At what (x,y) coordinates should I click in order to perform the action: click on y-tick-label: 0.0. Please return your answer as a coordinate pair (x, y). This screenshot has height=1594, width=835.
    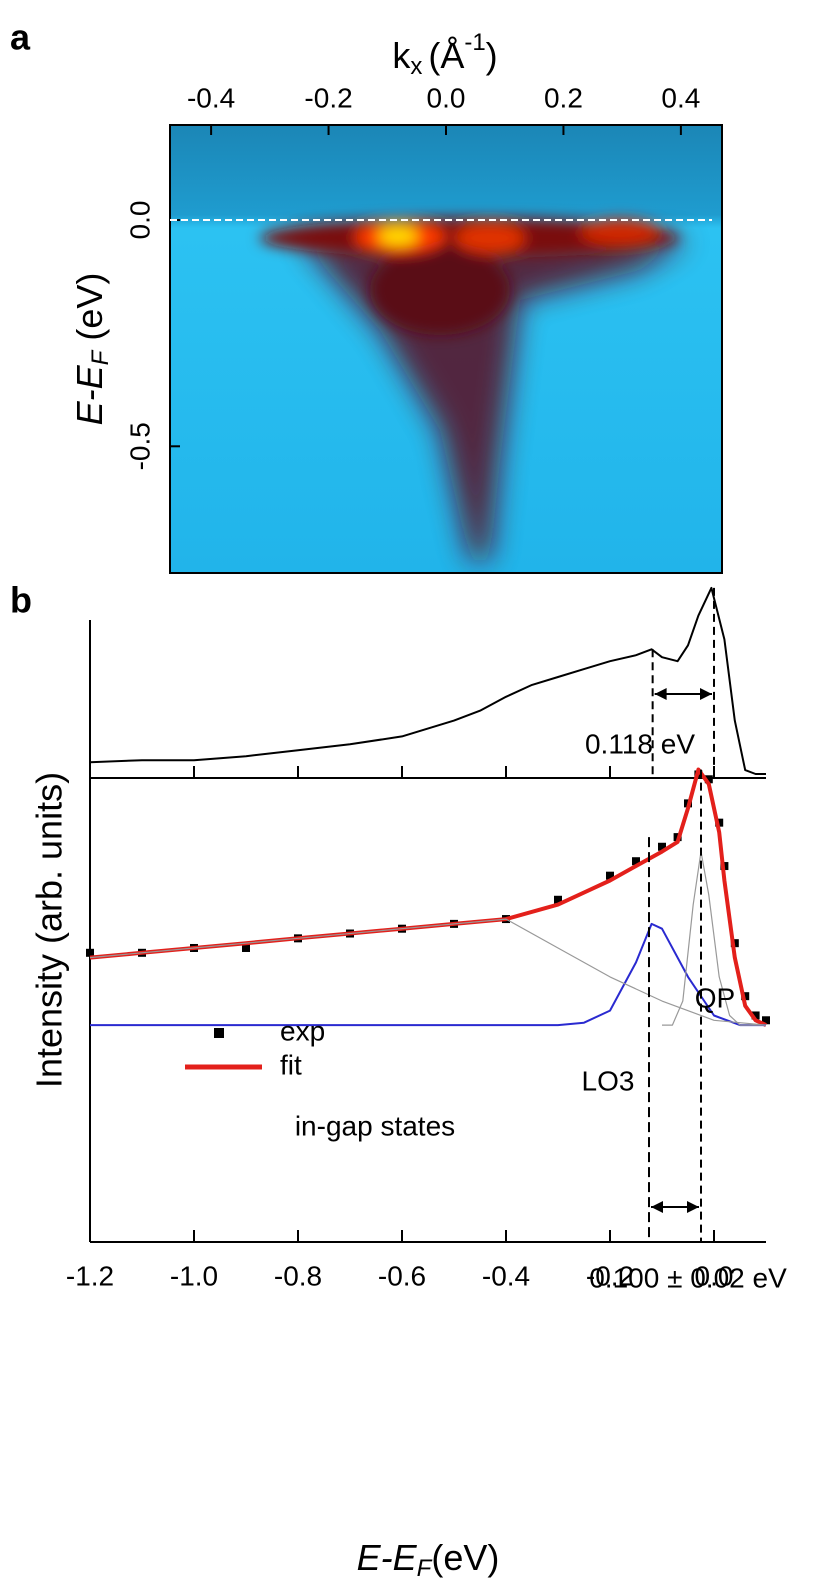
    Looking at the image, I should click on (139, 220).